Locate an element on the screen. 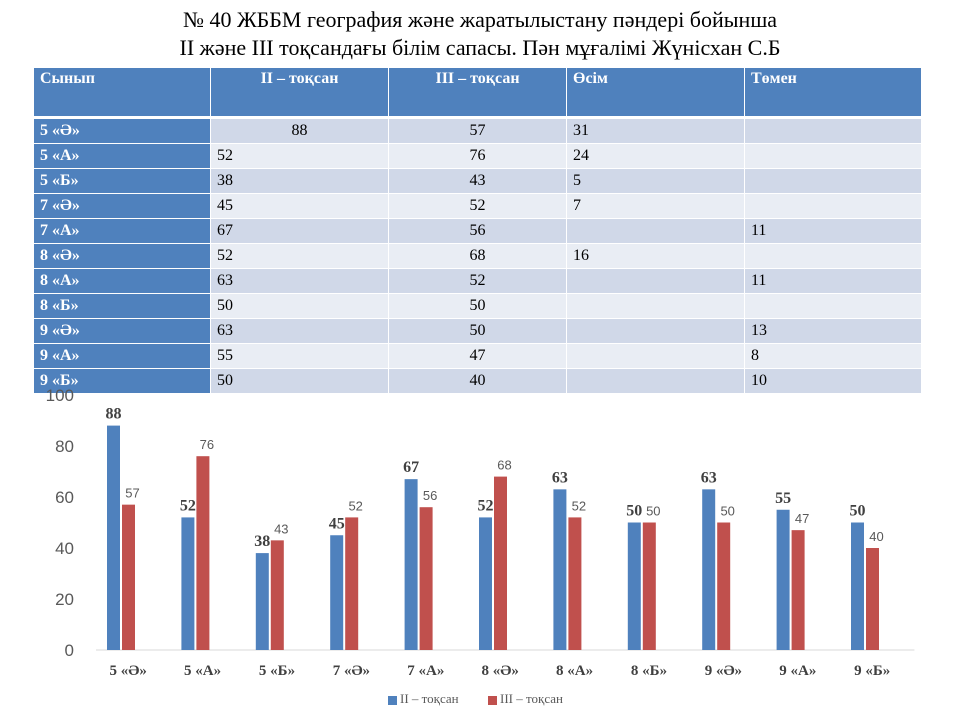 Image resolution: width=960 pixels, height=720 pixels. cell-q3: 47 is located at coordinates (478, 356).